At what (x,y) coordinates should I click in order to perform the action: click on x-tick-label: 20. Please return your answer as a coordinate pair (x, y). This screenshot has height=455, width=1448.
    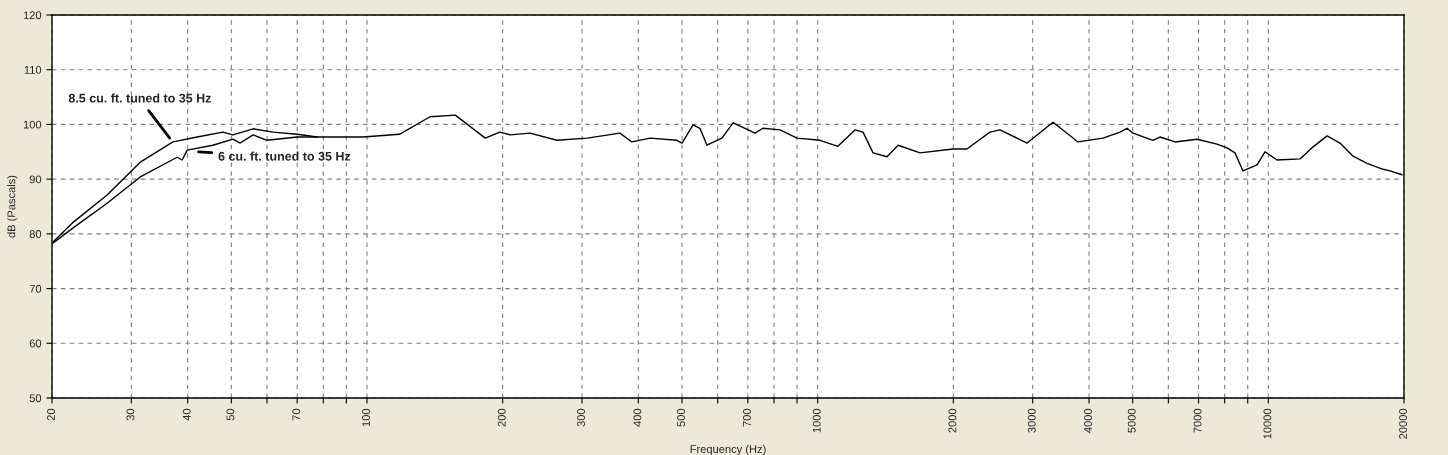
    Looking at the image, I should click on (51, 414).